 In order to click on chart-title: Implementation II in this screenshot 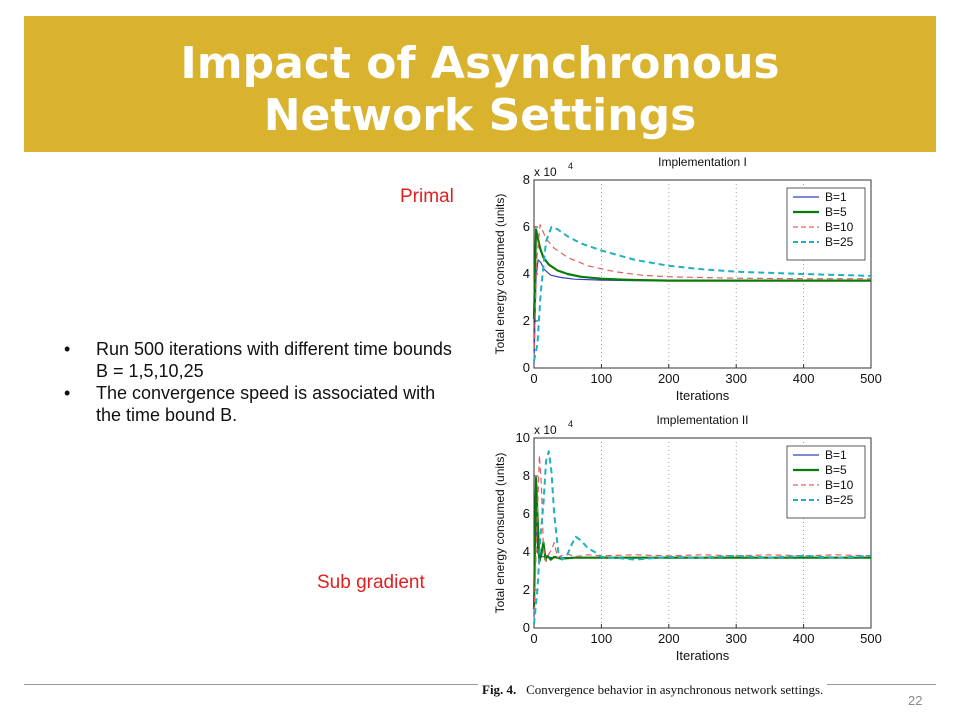, I will do `click(702, 420)`.